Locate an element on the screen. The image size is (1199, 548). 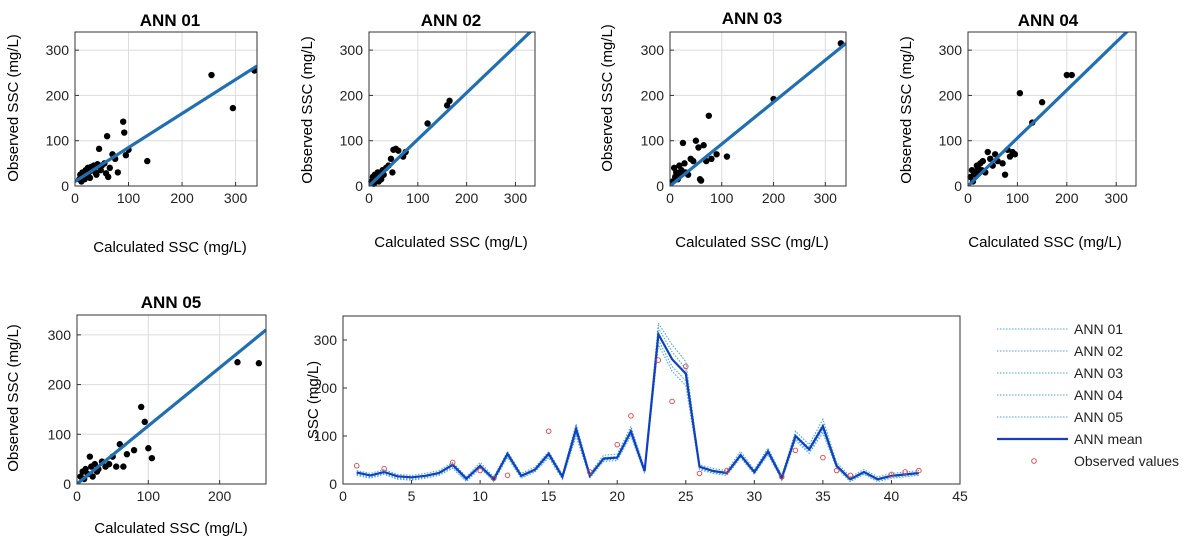
panel-title: ANN 03 is located at coordinates (752, 18).